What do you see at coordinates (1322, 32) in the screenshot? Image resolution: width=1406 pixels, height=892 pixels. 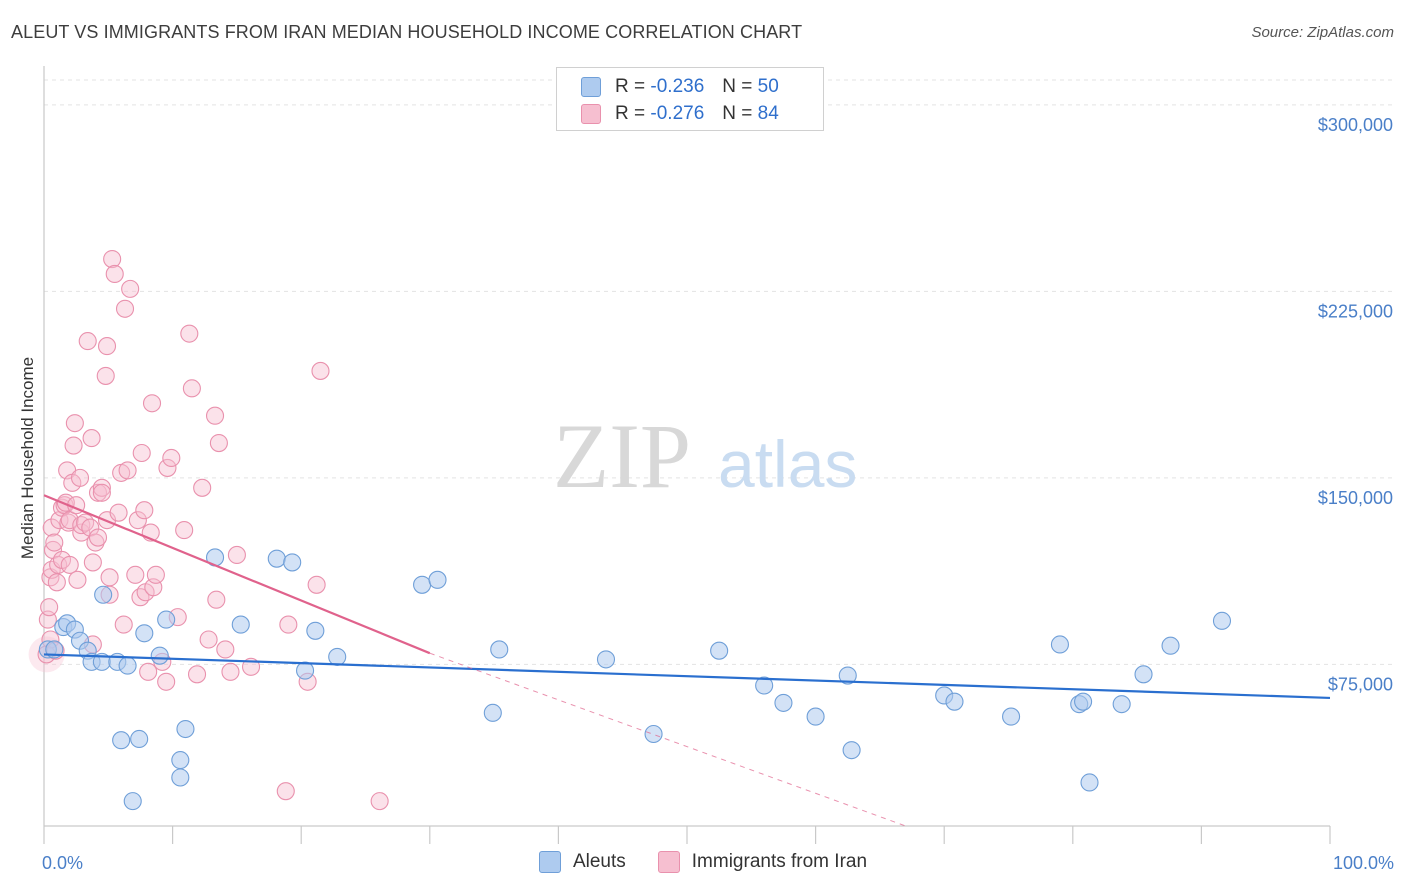 I see `chart-source: Source: ZipAtlas.com` at bounding box center [1322, 32].